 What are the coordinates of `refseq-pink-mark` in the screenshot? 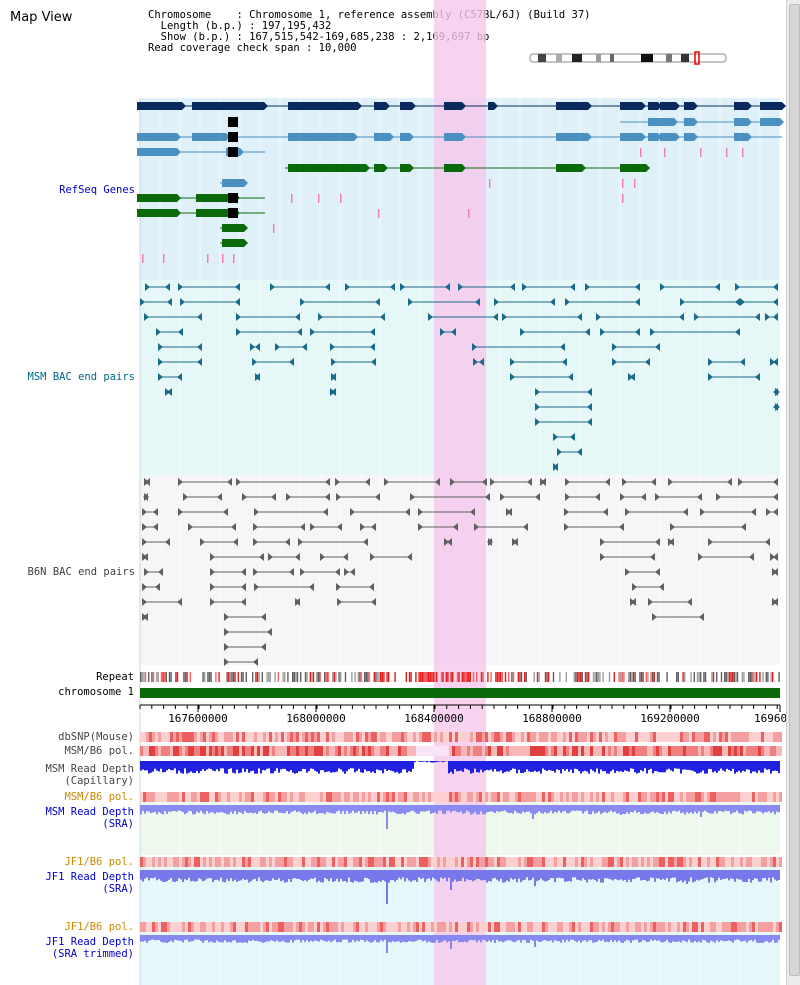 It's located at (665, 152).